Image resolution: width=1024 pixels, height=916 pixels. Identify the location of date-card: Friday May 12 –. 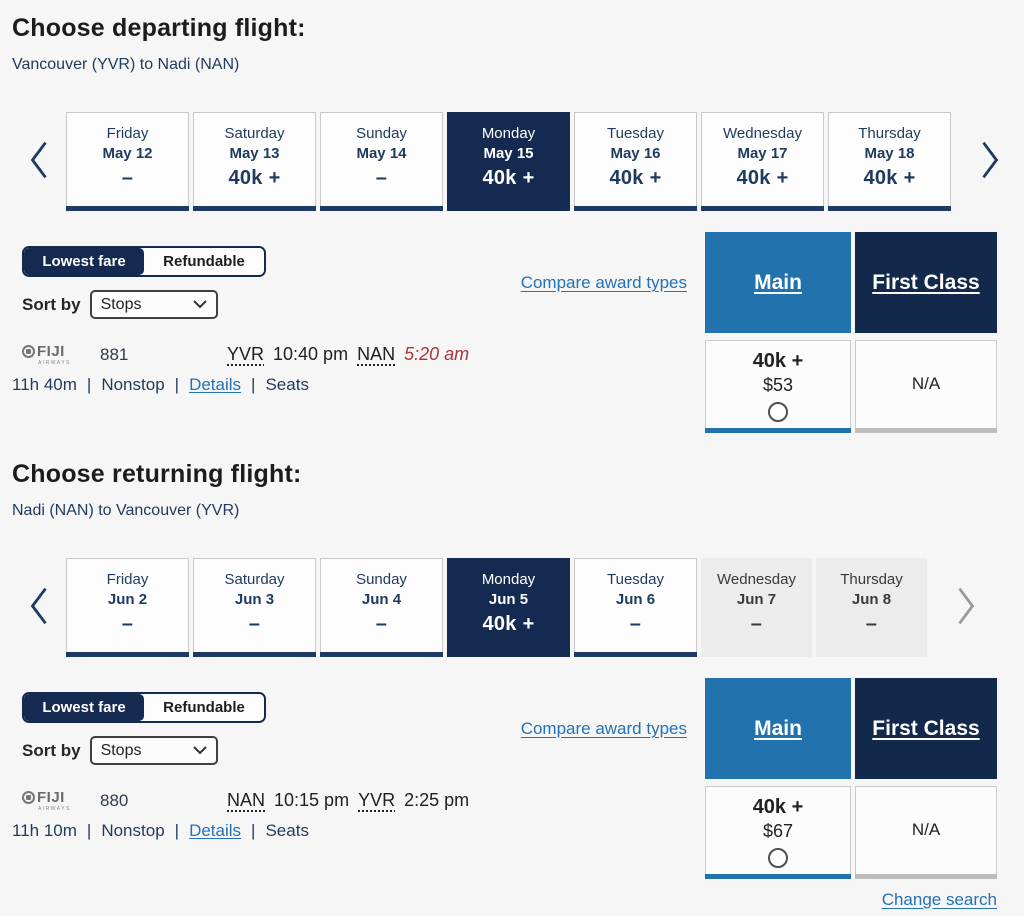
(127, 161).